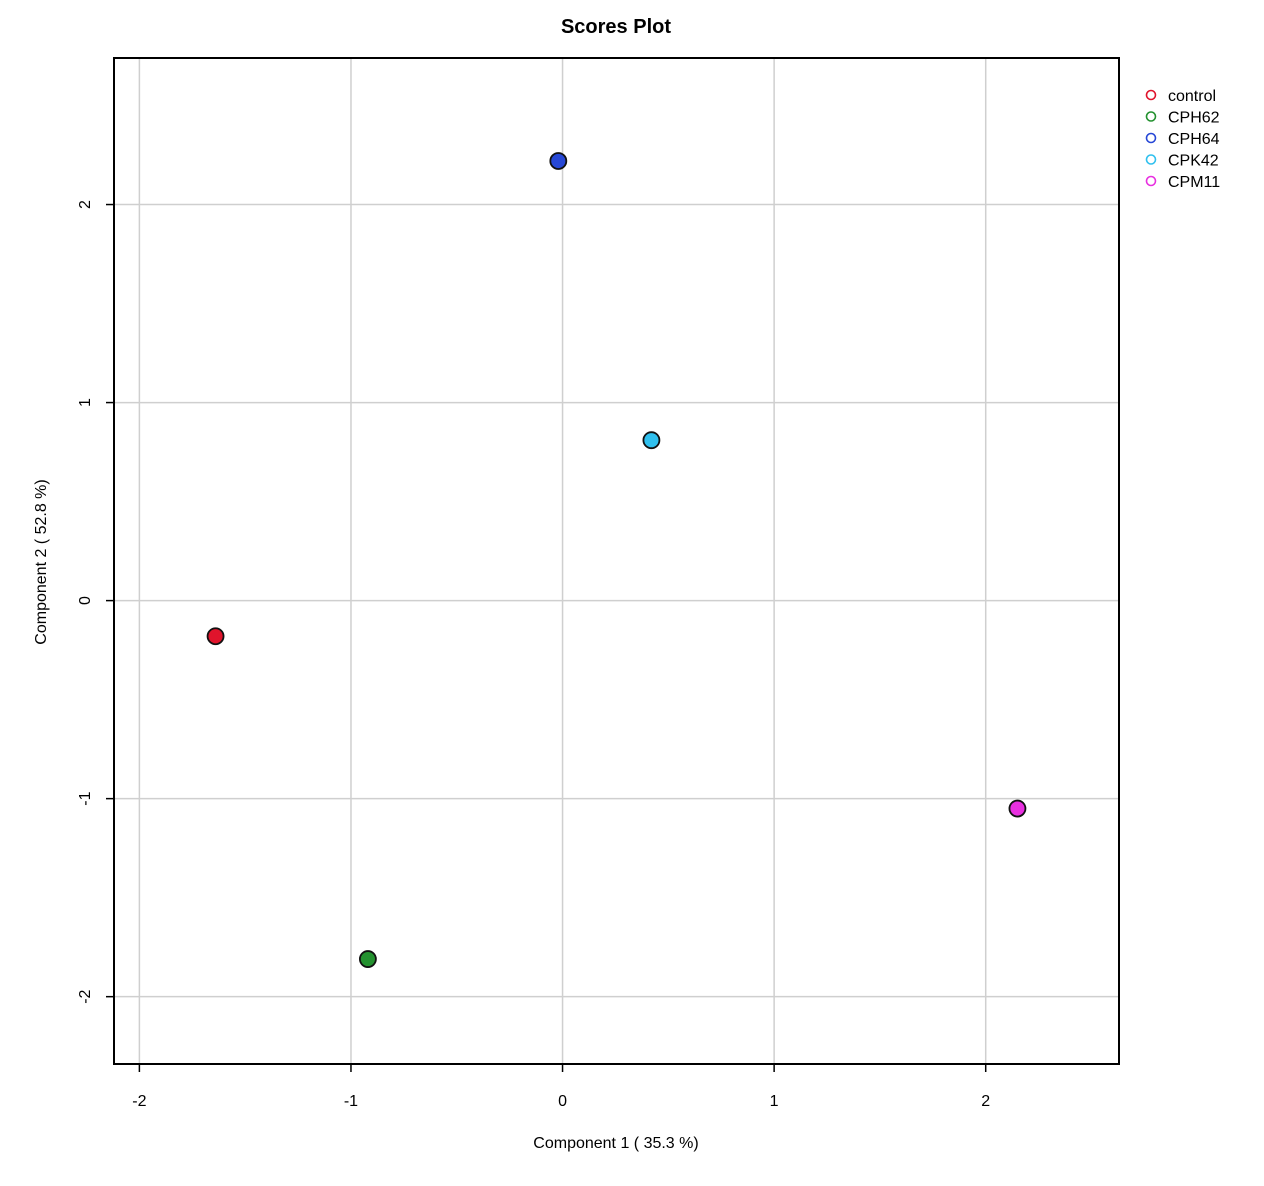  Describe the element at coordinates (774, 1101) in the screenshot. I see `x-tick-label: 1` at that location.